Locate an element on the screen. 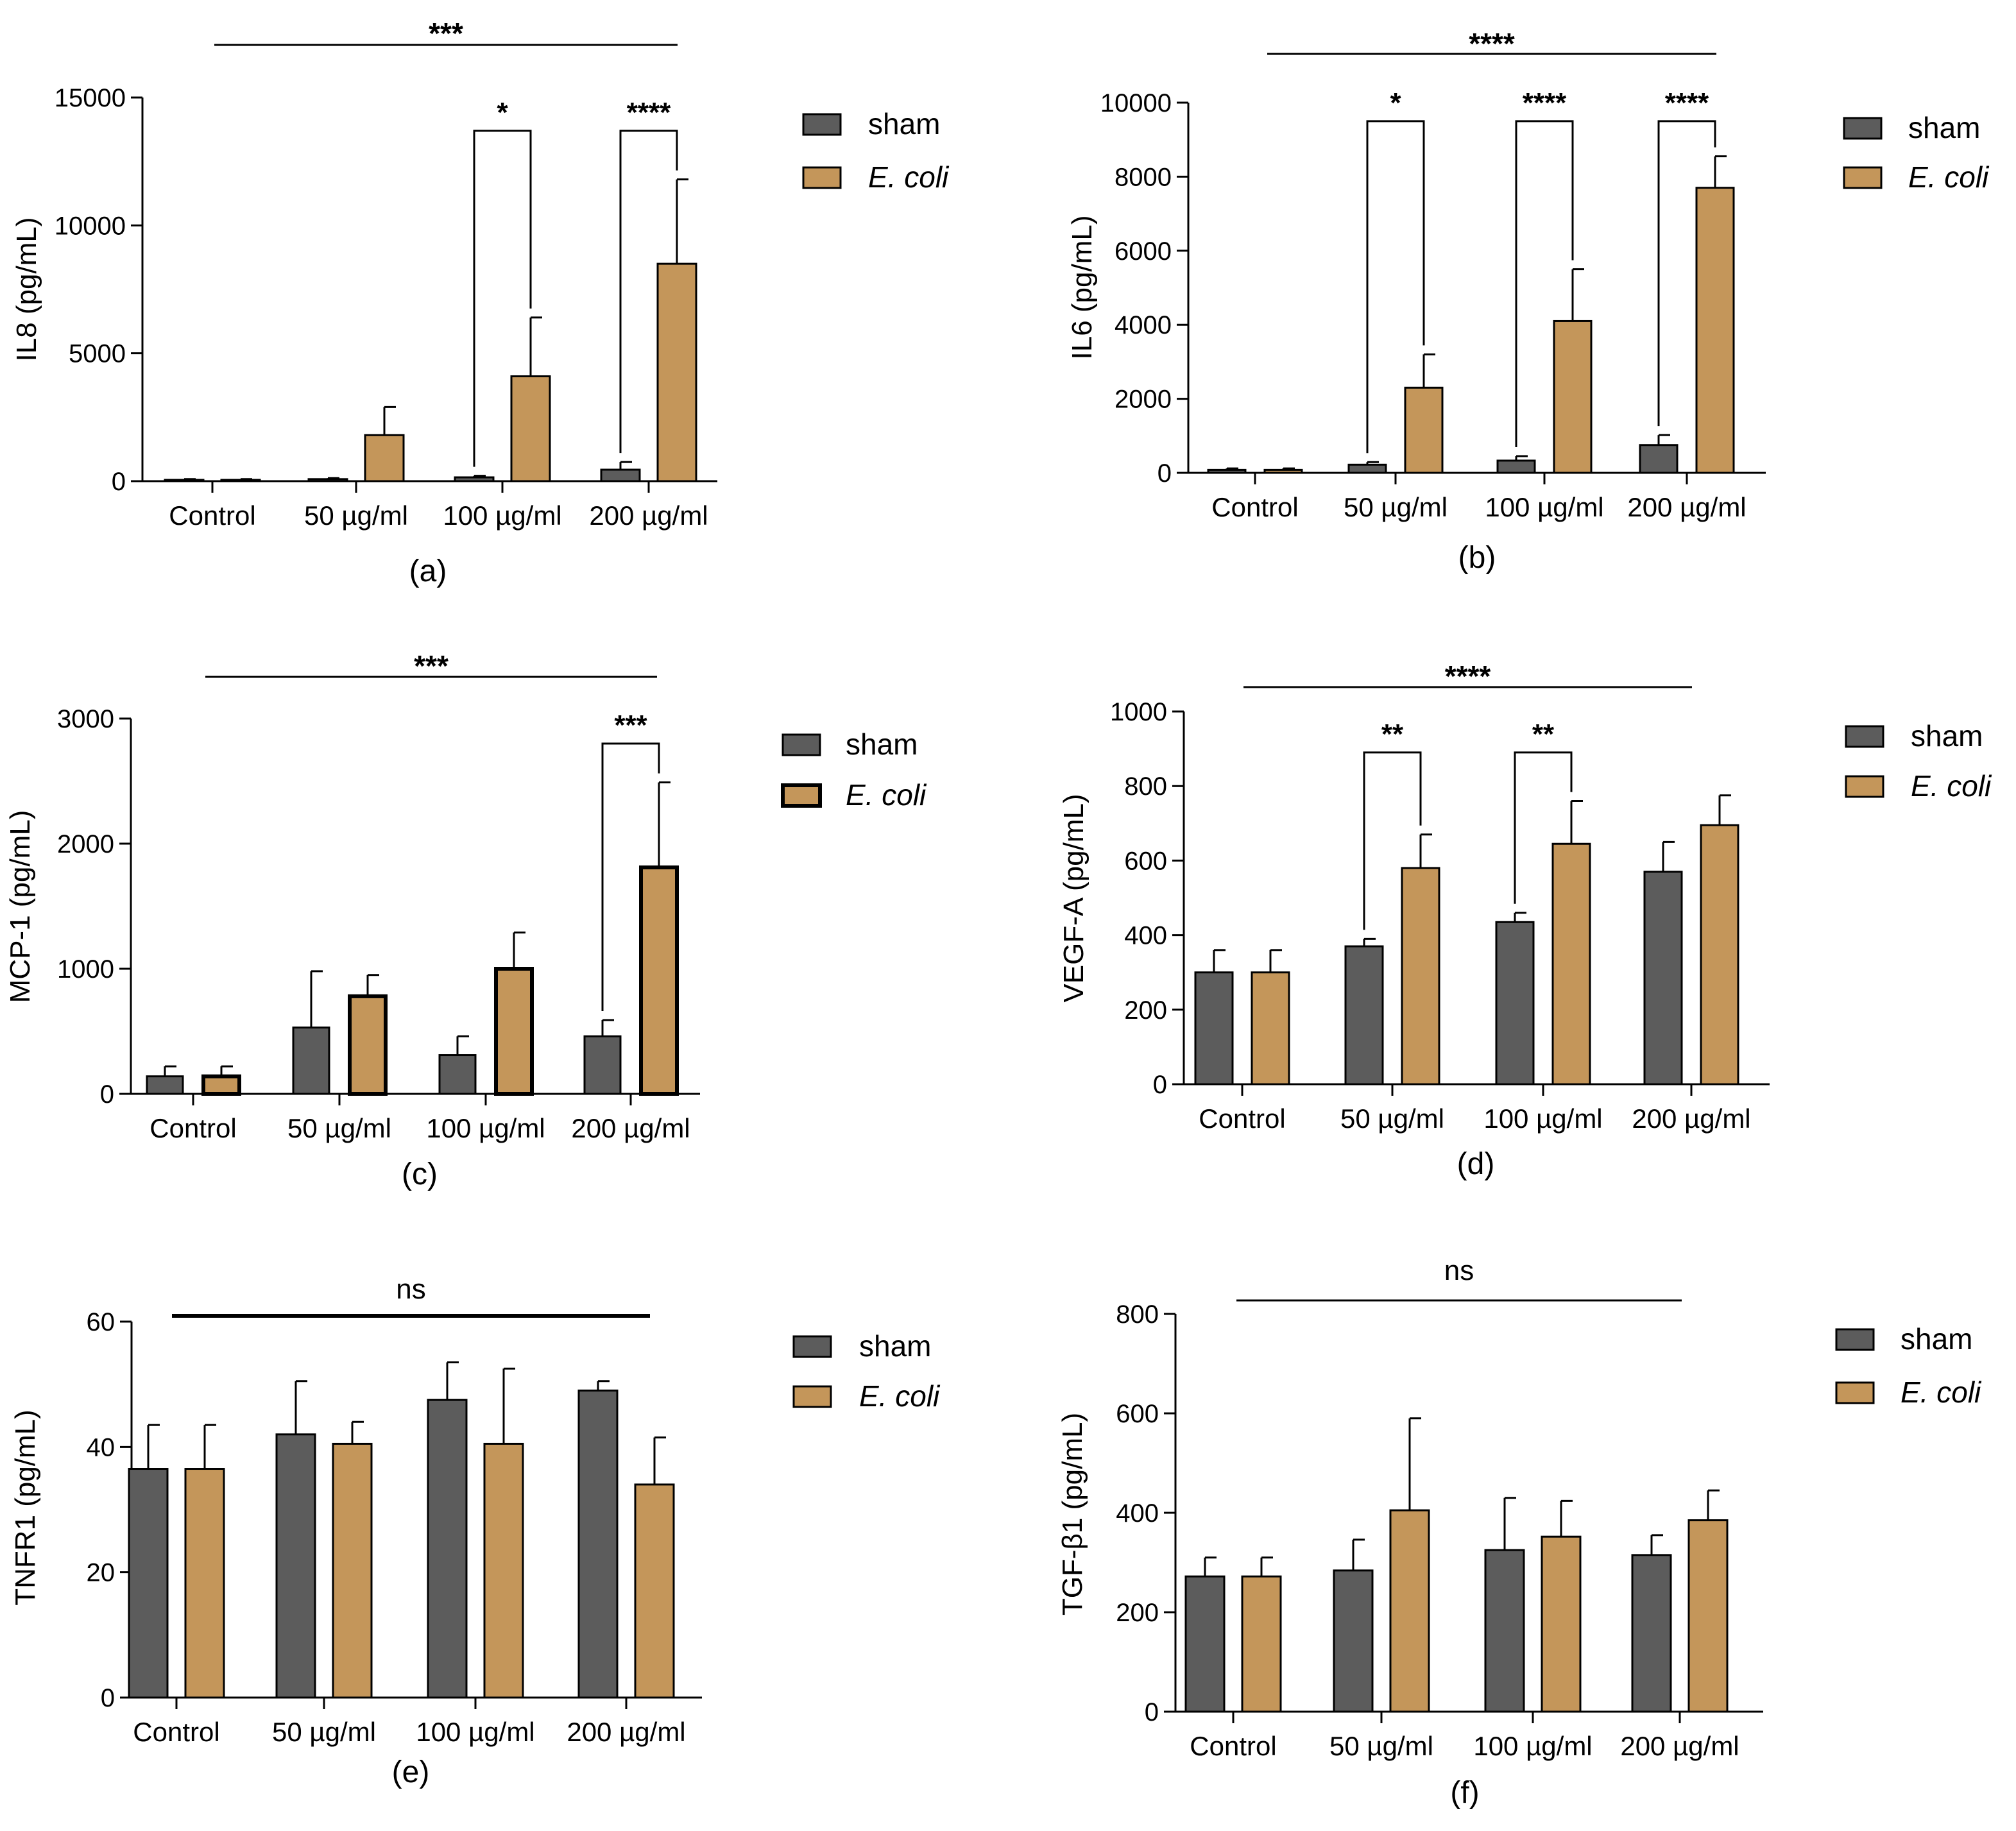  pair-significance-label: ** is located at coordinates (1543, 734).